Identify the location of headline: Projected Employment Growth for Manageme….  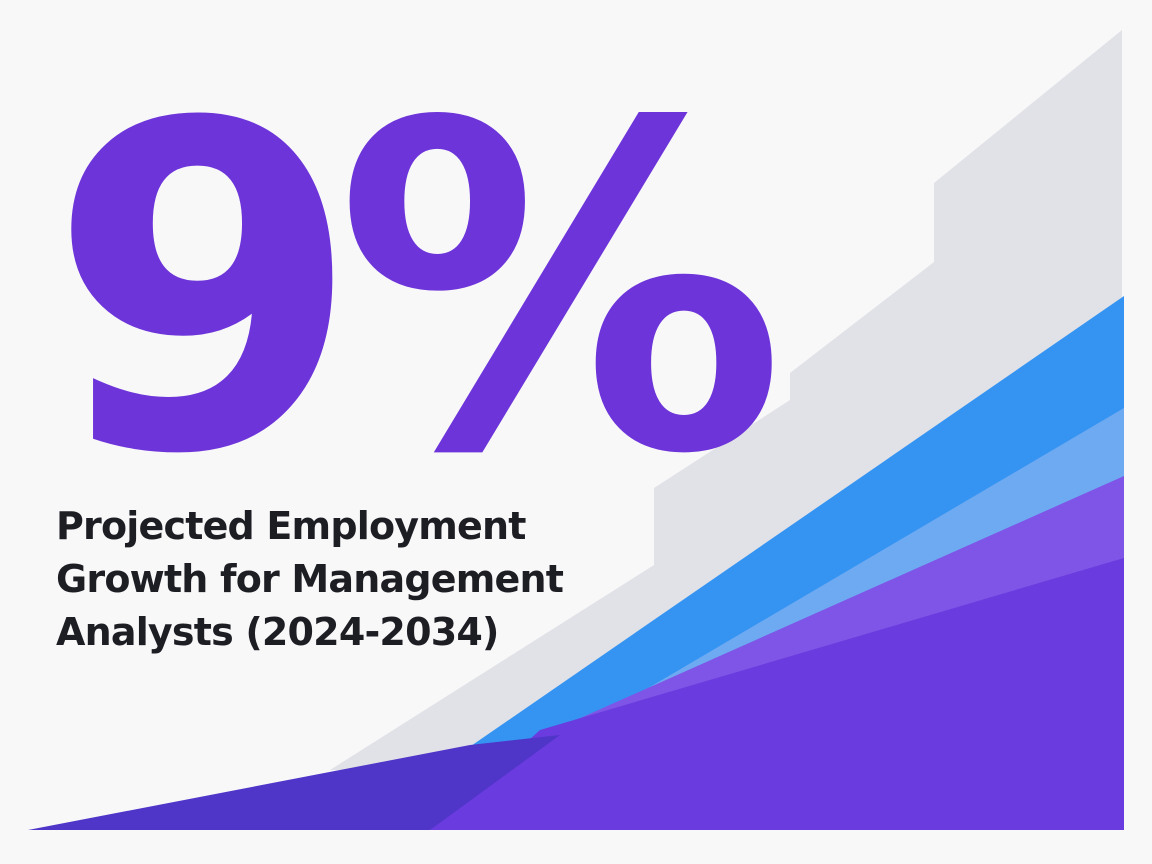
(336, 579).